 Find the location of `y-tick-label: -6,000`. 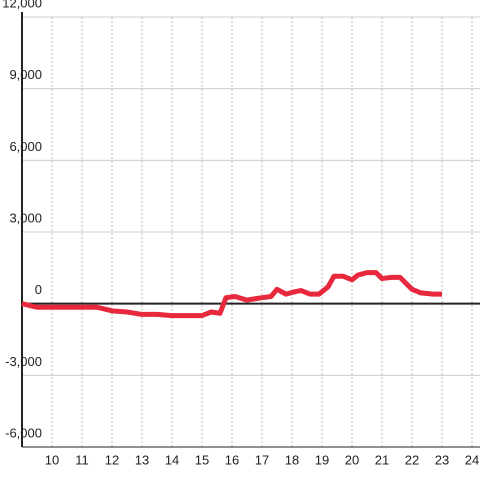

y-tick-label: -6,000 is located at coordinates (23, 432).